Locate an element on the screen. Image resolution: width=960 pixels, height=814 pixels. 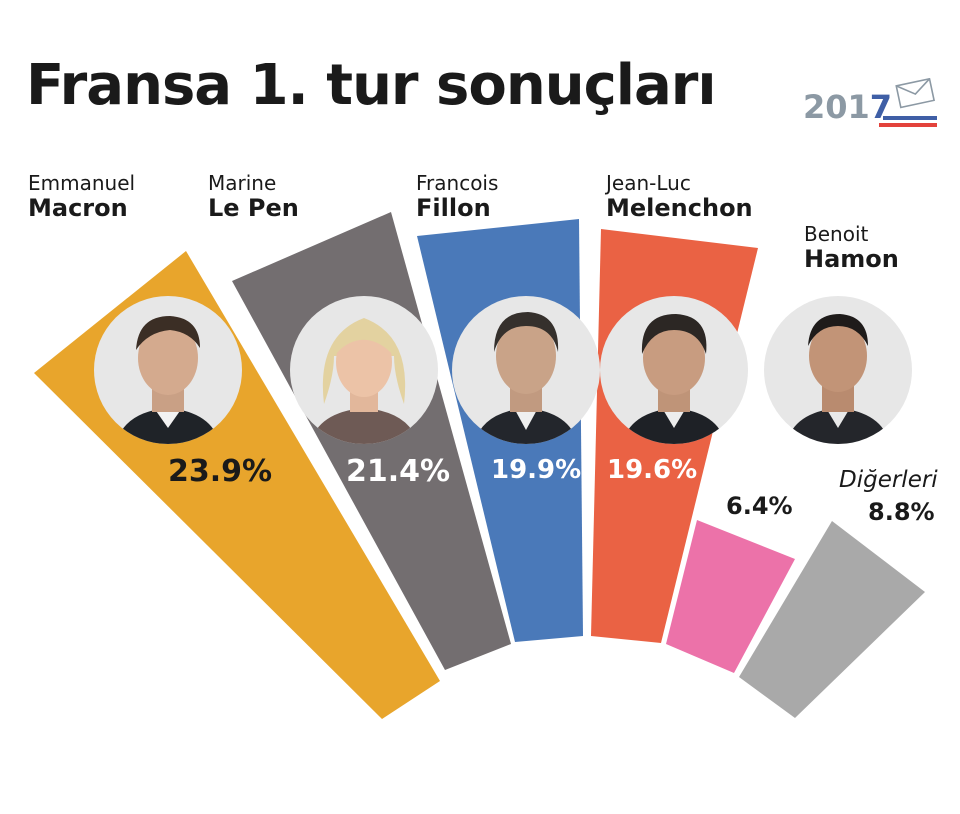
bar-others is located at coordinates (832, 619).